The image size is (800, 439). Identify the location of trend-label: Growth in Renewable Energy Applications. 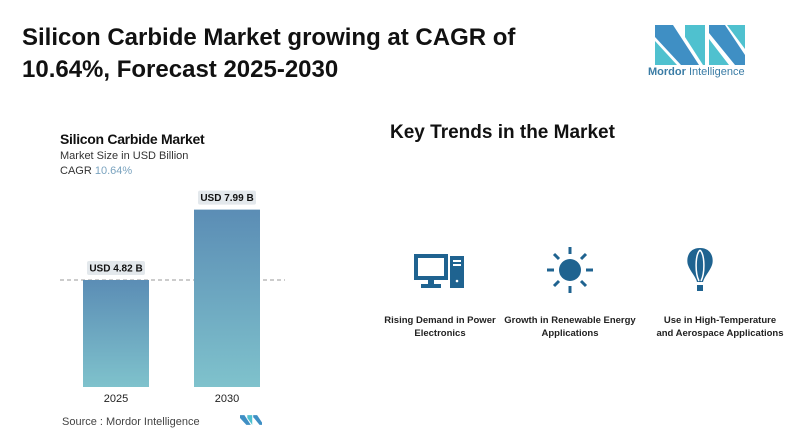
(570, 327).